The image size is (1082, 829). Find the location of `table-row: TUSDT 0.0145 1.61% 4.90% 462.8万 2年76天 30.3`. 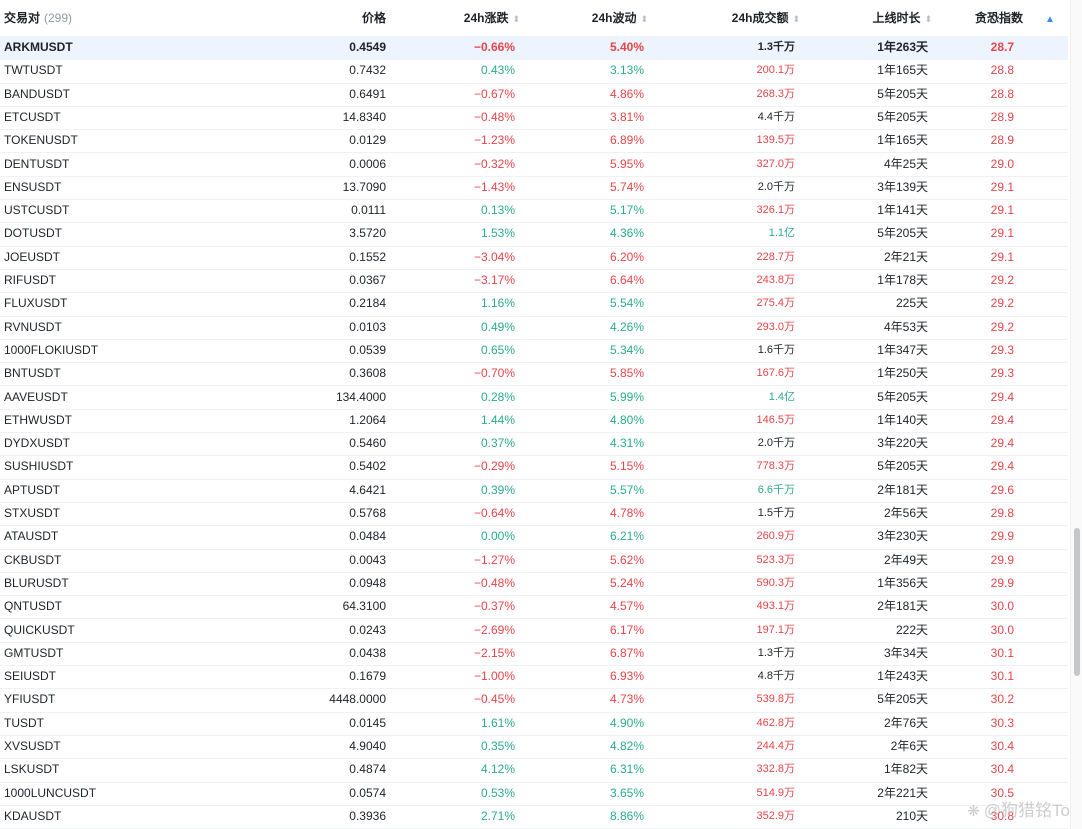

table-row: TUSDT 0.0145 1.61% 4.90% 462.8万 2年76天 30.3 is located at coordinates (534, 724).